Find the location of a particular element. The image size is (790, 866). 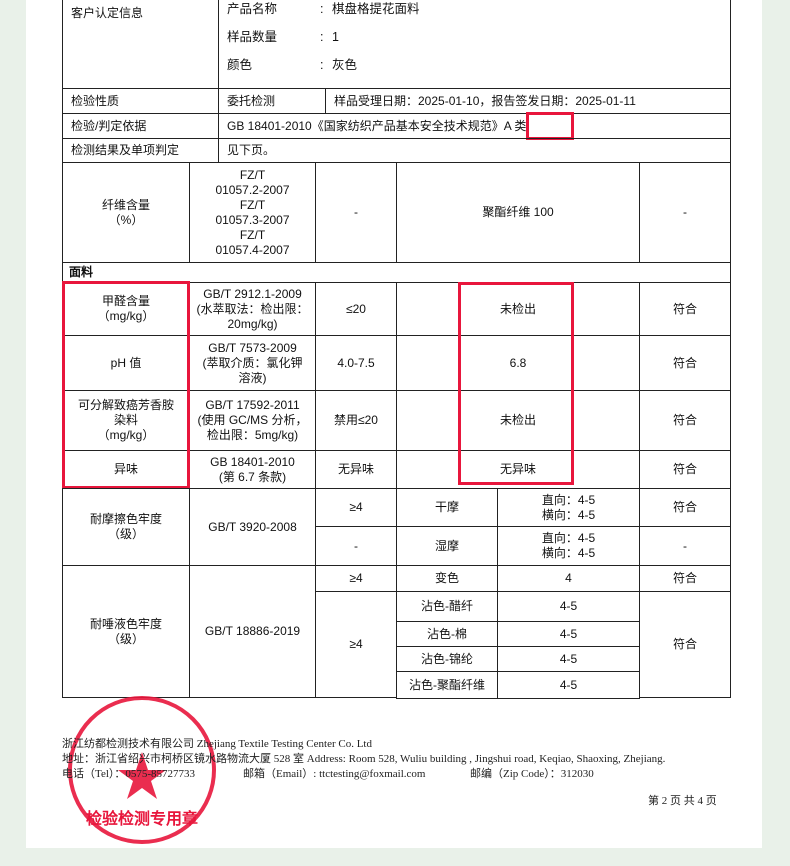

row-item: 异味 is located at coordinates (126, 469).